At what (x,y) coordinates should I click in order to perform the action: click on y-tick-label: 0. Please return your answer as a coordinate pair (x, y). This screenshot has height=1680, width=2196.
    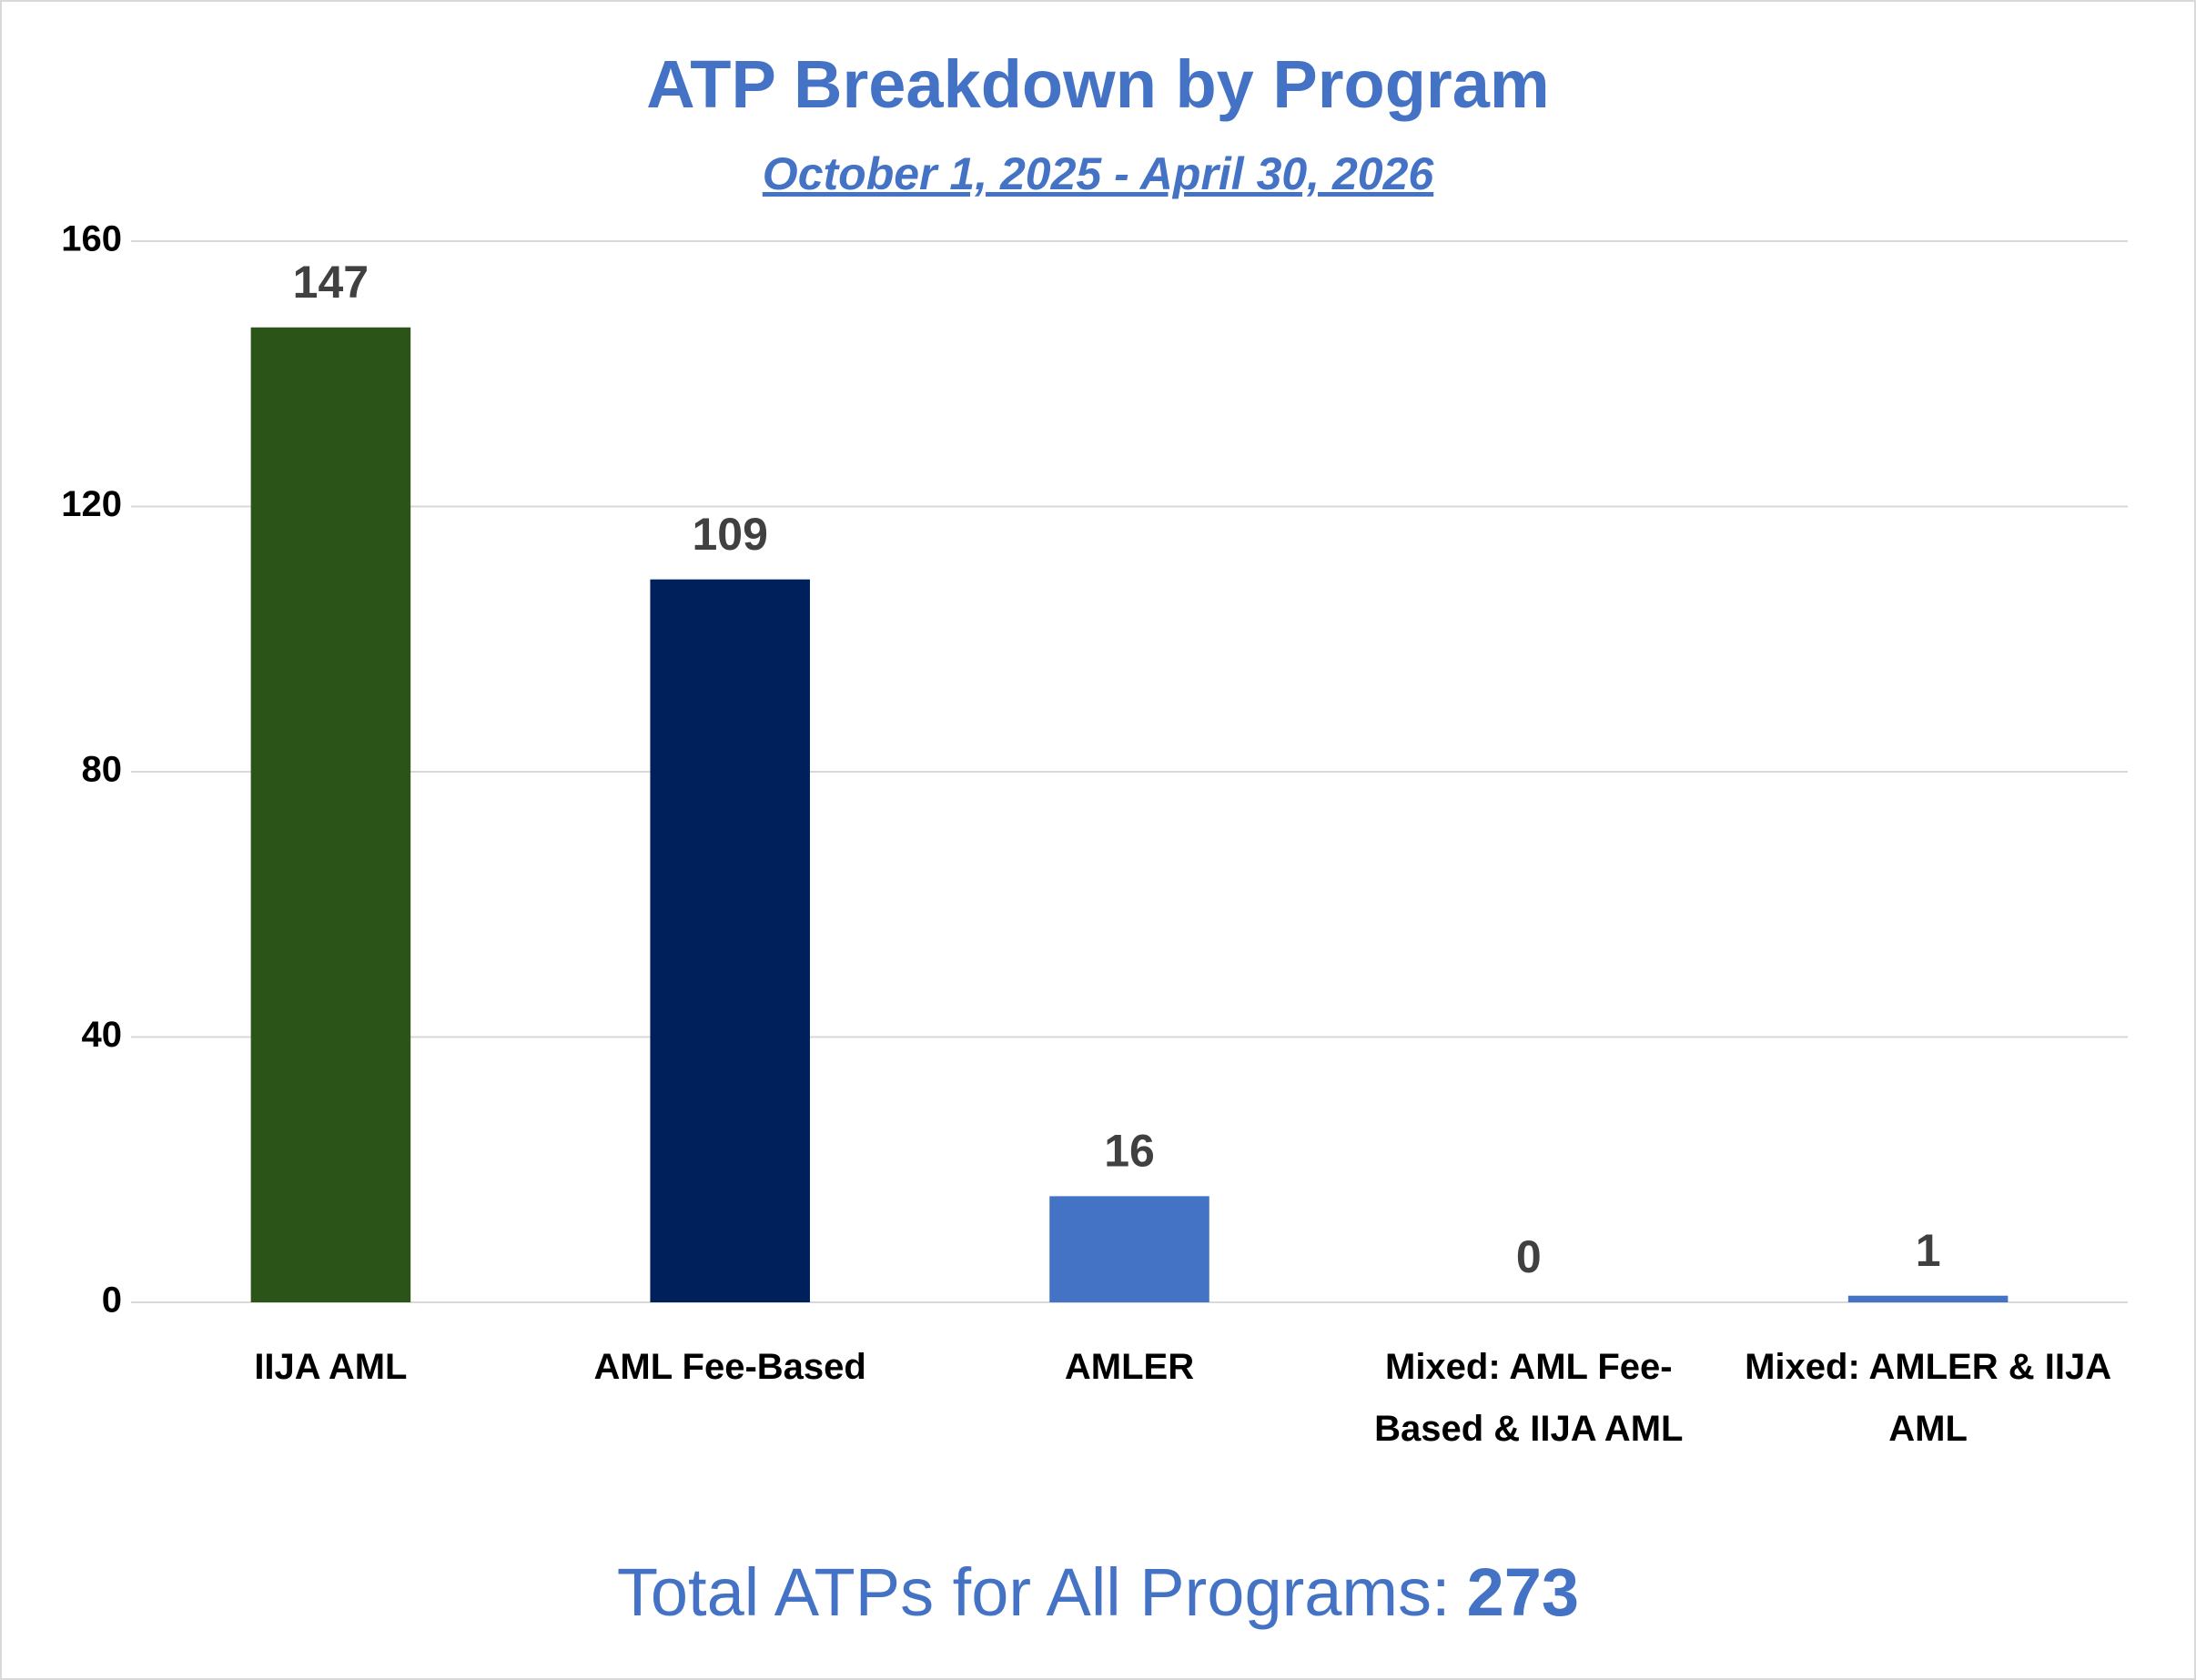
    Looking at the image, I should click on (112, 1301).